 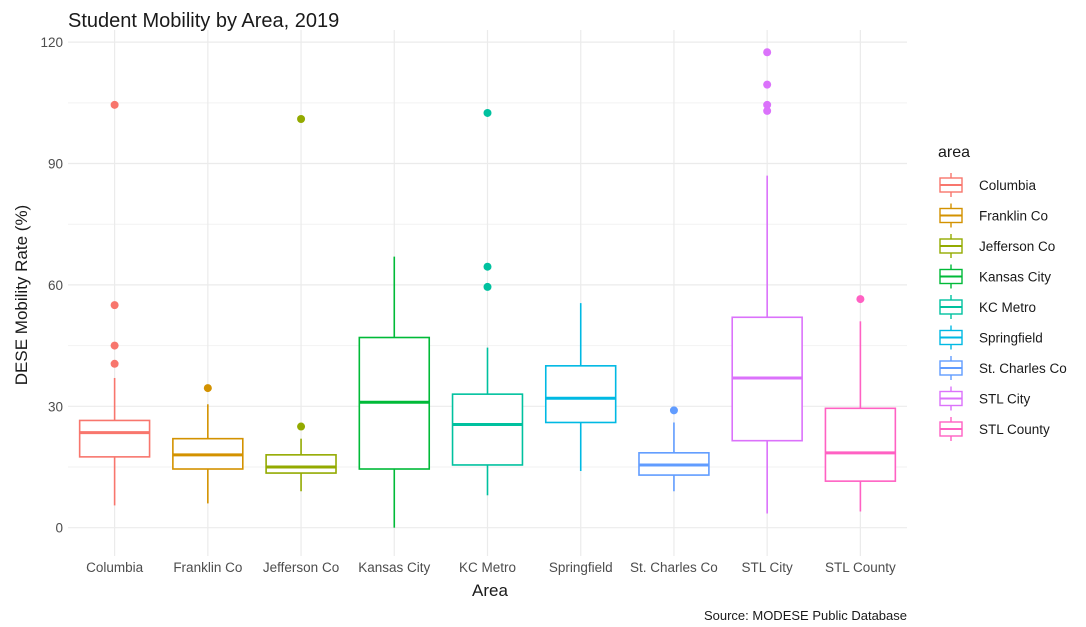 I want to click on chart-title: Student Mobility by Area, 2019, so click(x=203, y=21).